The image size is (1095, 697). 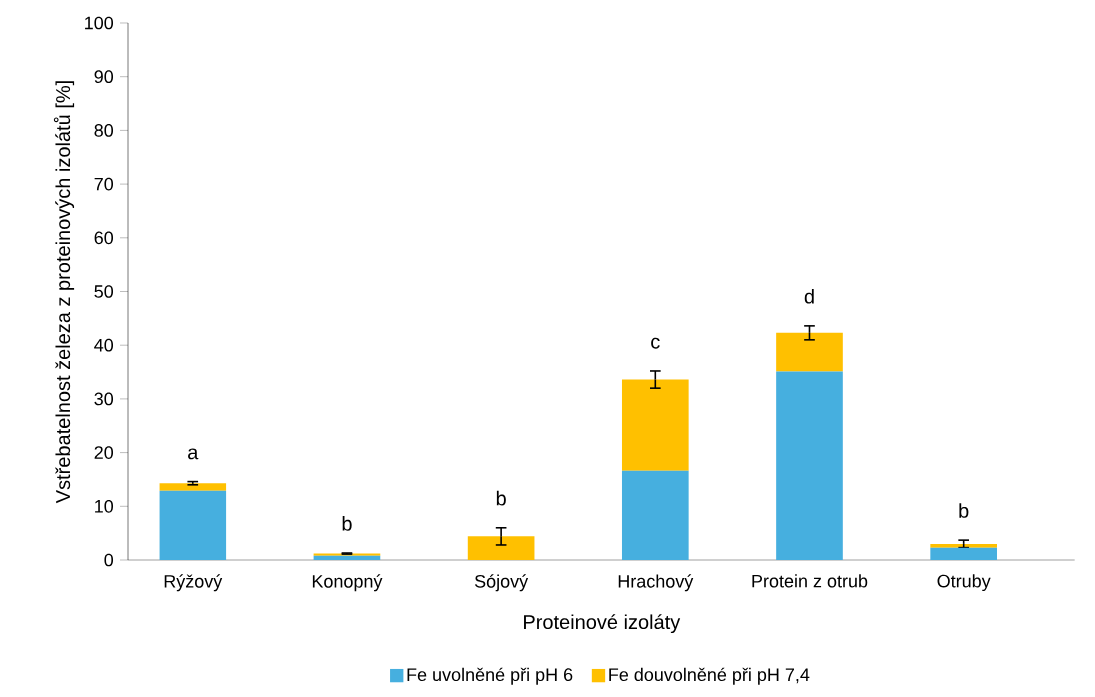 What do you see at coordinates (501, 583) in the screenshot?
I see `x-tick-label: Sójový` at bounding box center [501, 583].